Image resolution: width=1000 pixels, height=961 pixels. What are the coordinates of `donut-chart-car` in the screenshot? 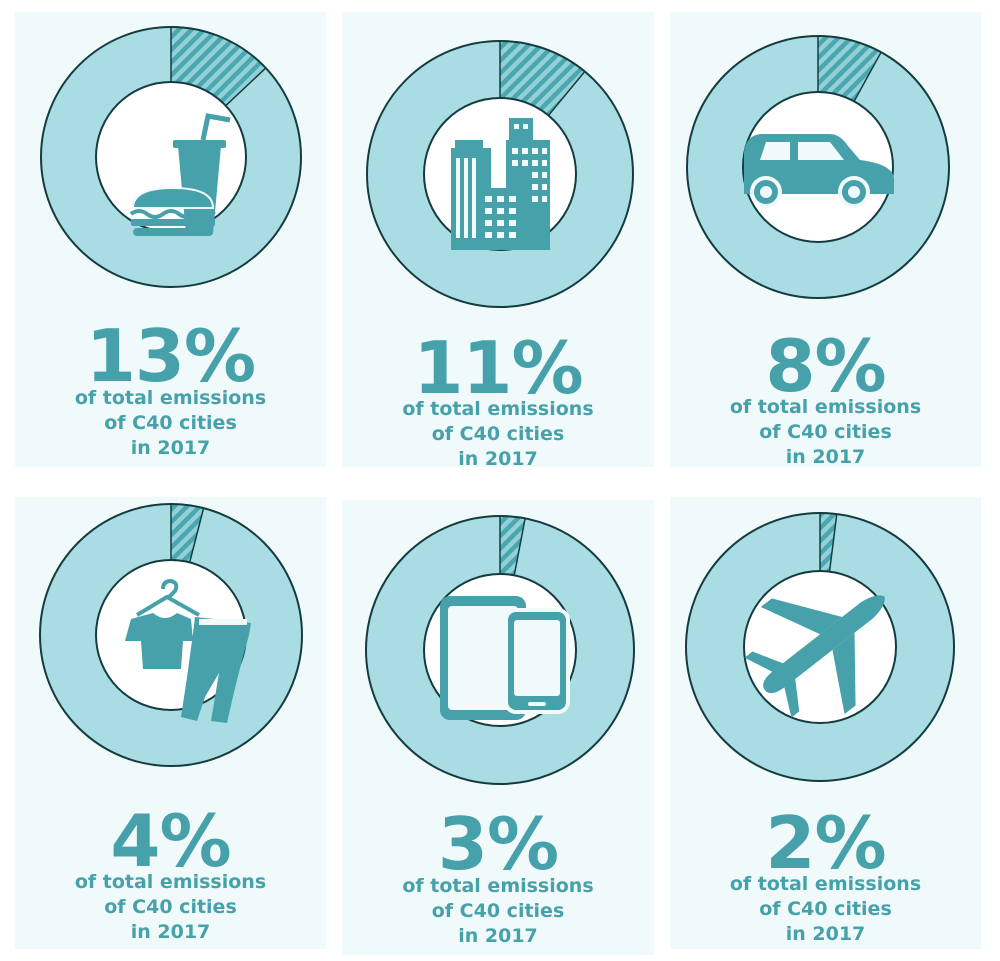 It's located at (818, 167).